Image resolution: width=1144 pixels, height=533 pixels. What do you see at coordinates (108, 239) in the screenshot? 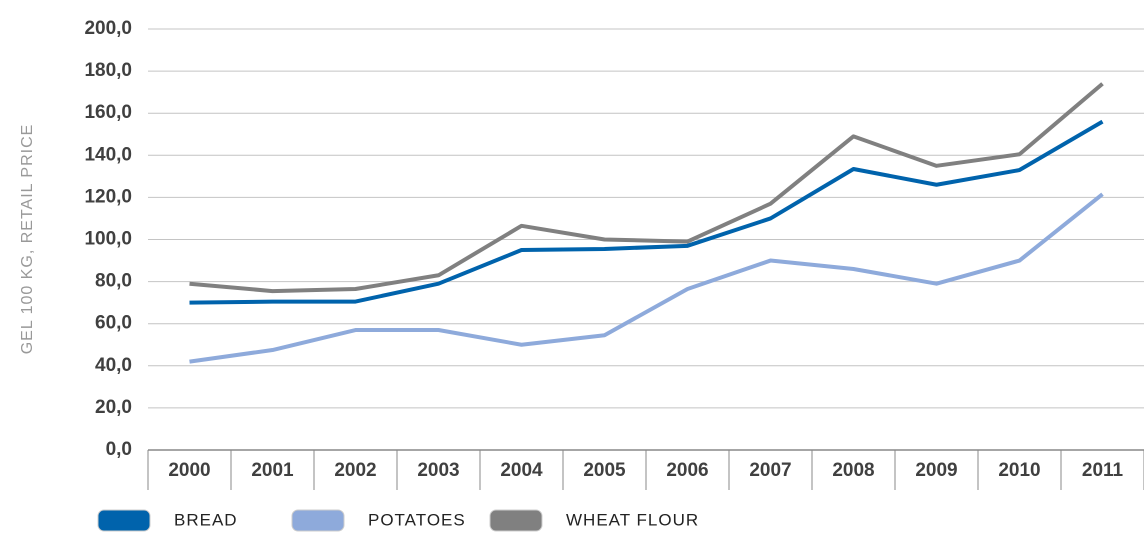
I see `y-tick-label: 100,0` at bounding box center [108, 239].